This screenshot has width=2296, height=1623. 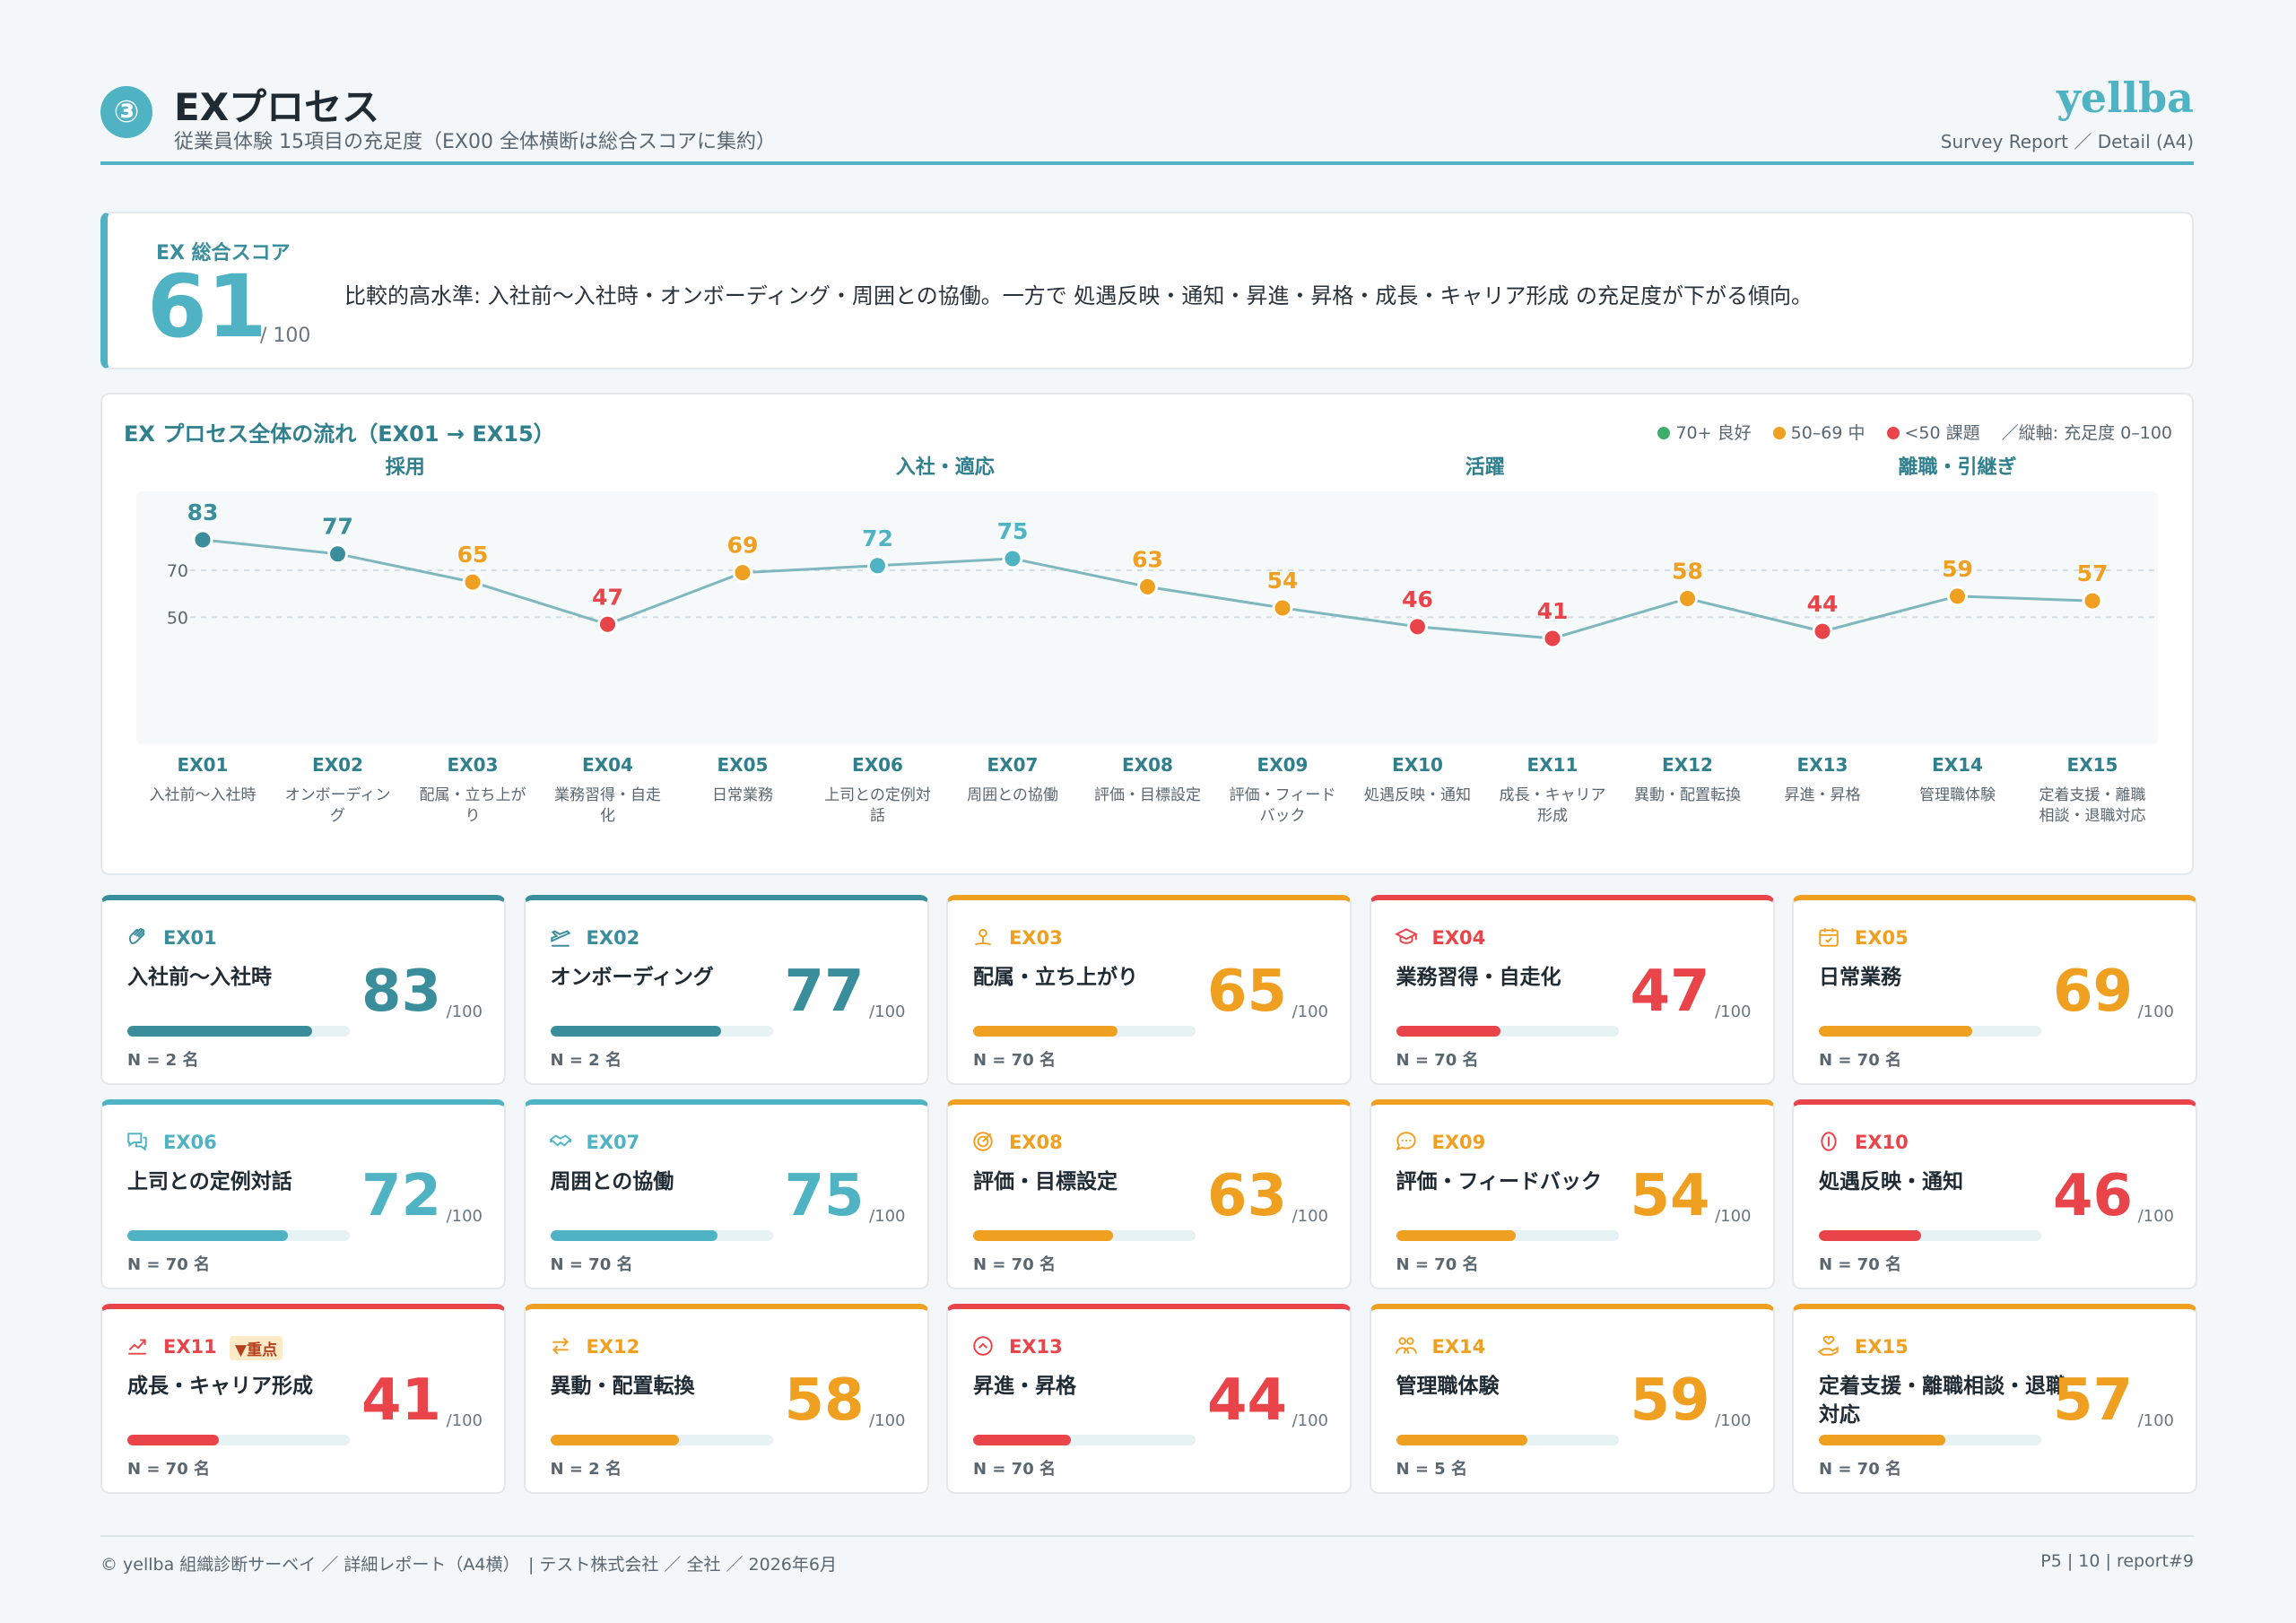 I want to click on overall-score-label: EX 総合スコア, so click(x=223, y=253).